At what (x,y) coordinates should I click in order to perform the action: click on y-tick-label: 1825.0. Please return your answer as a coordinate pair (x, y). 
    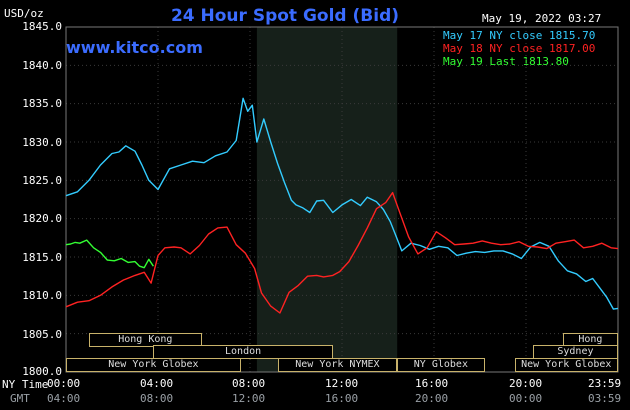
    Looking at the image, I should click on (42, 180).